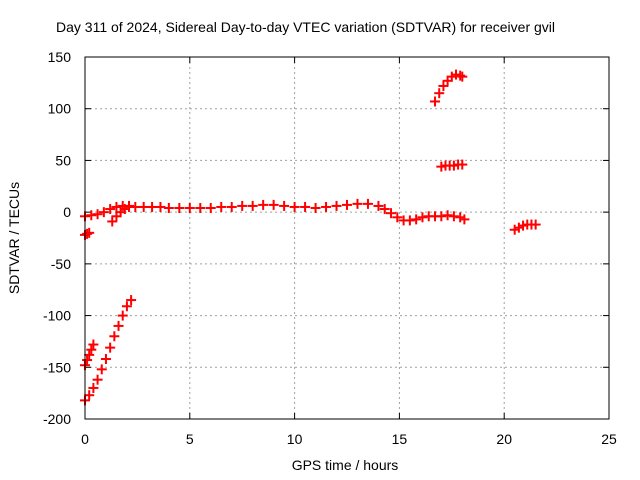 Image resolution: width=640 pixels, height=480 pixels. Describe the element at coordinates (60, 57) in the screenshot. I see `y-tick-label: 150` at that location.